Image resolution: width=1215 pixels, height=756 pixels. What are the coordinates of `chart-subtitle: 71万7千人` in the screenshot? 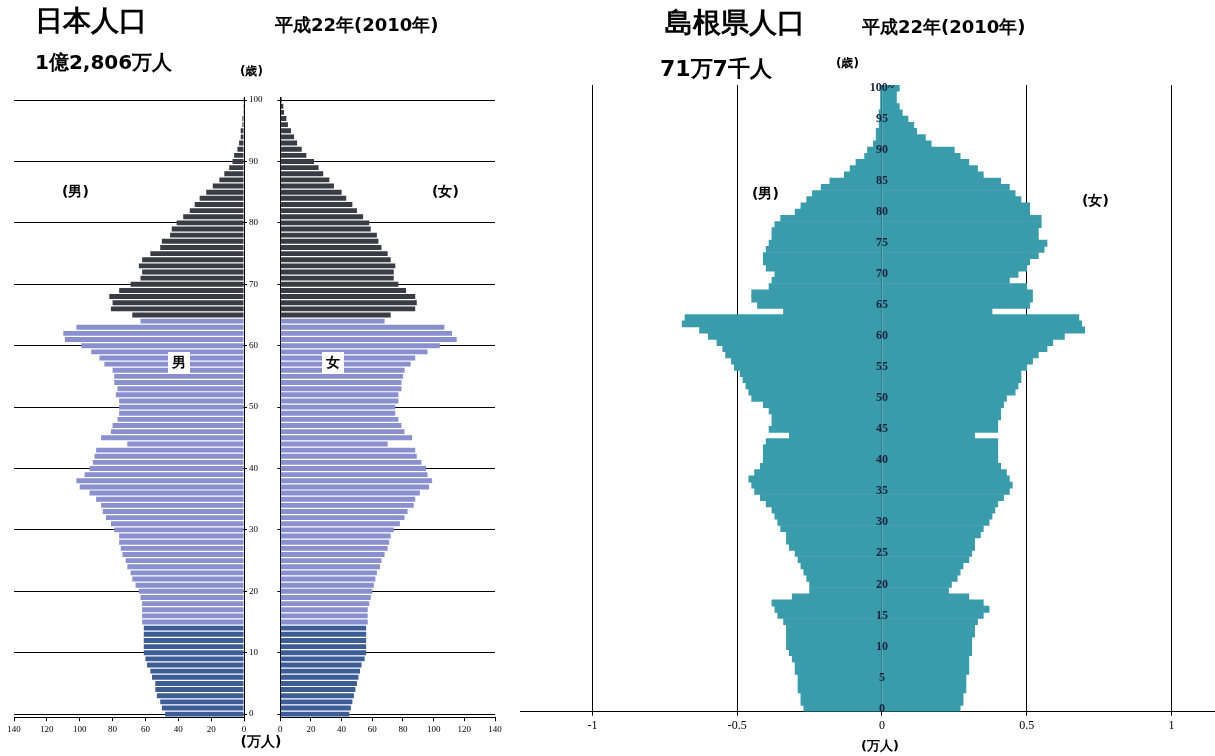 It's located at (716, 69).